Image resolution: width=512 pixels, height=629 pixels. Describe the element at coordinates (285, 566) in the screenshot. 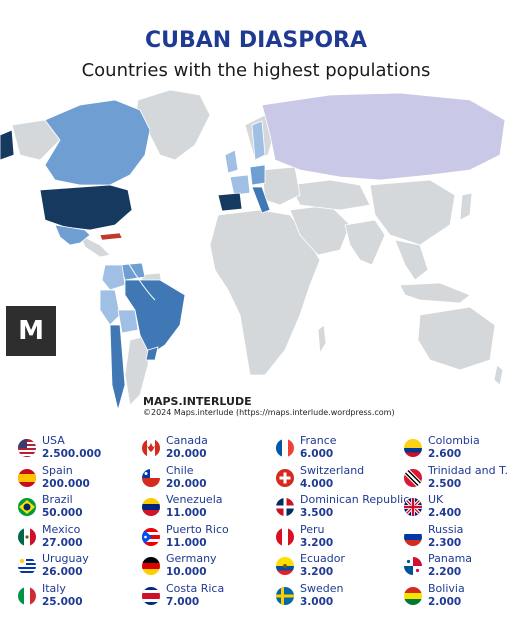

I see `ecuador-flag-icon` at that location.